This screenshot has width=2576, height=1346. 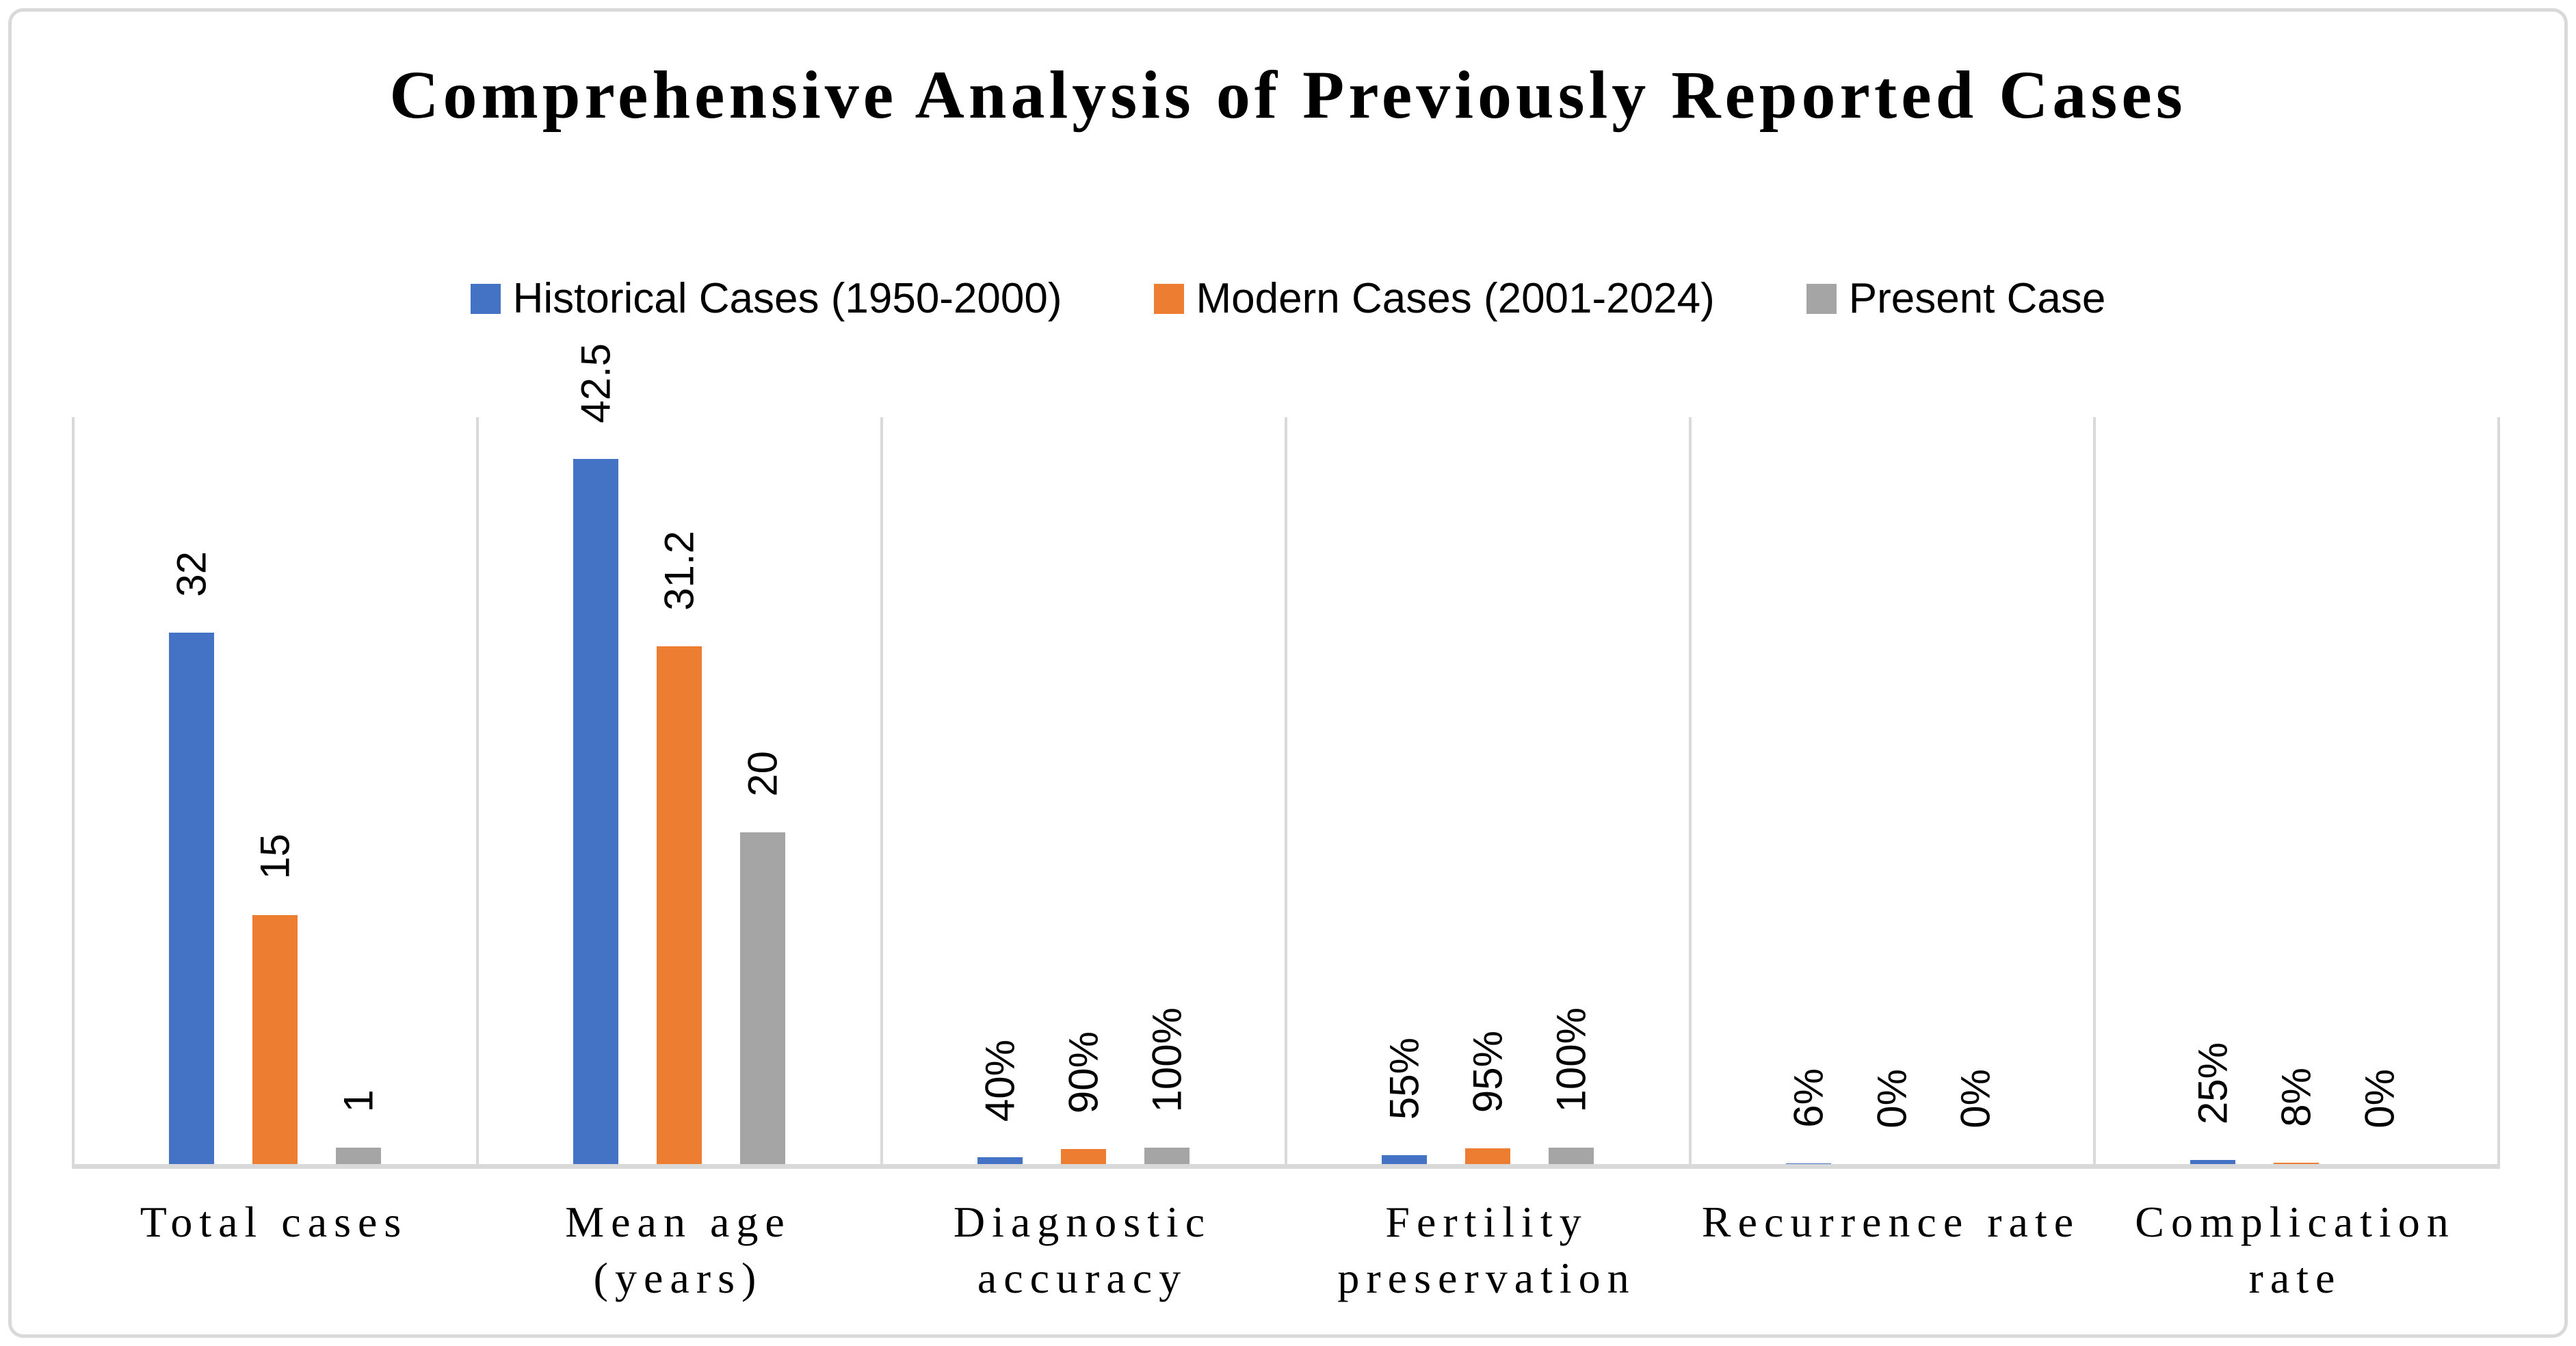 What do you see at coordinates (595, 811) in the screenshot?
I see `bar-mean-age-years--series-1` at bounding box center [595, 811].